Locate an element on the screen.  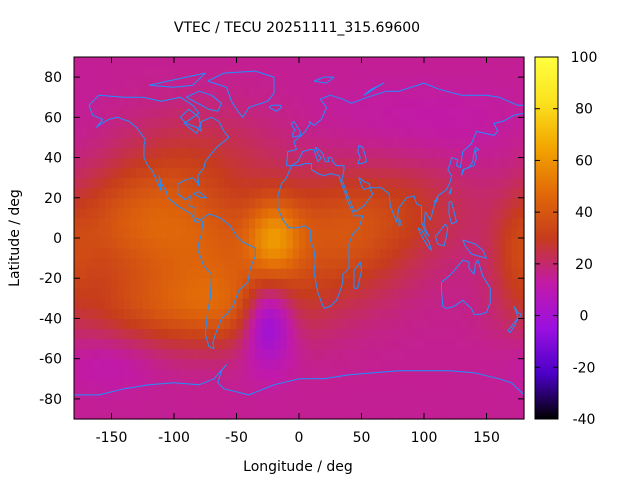
colorbar-tick-label: -40 is located at coordinates (584, 420).